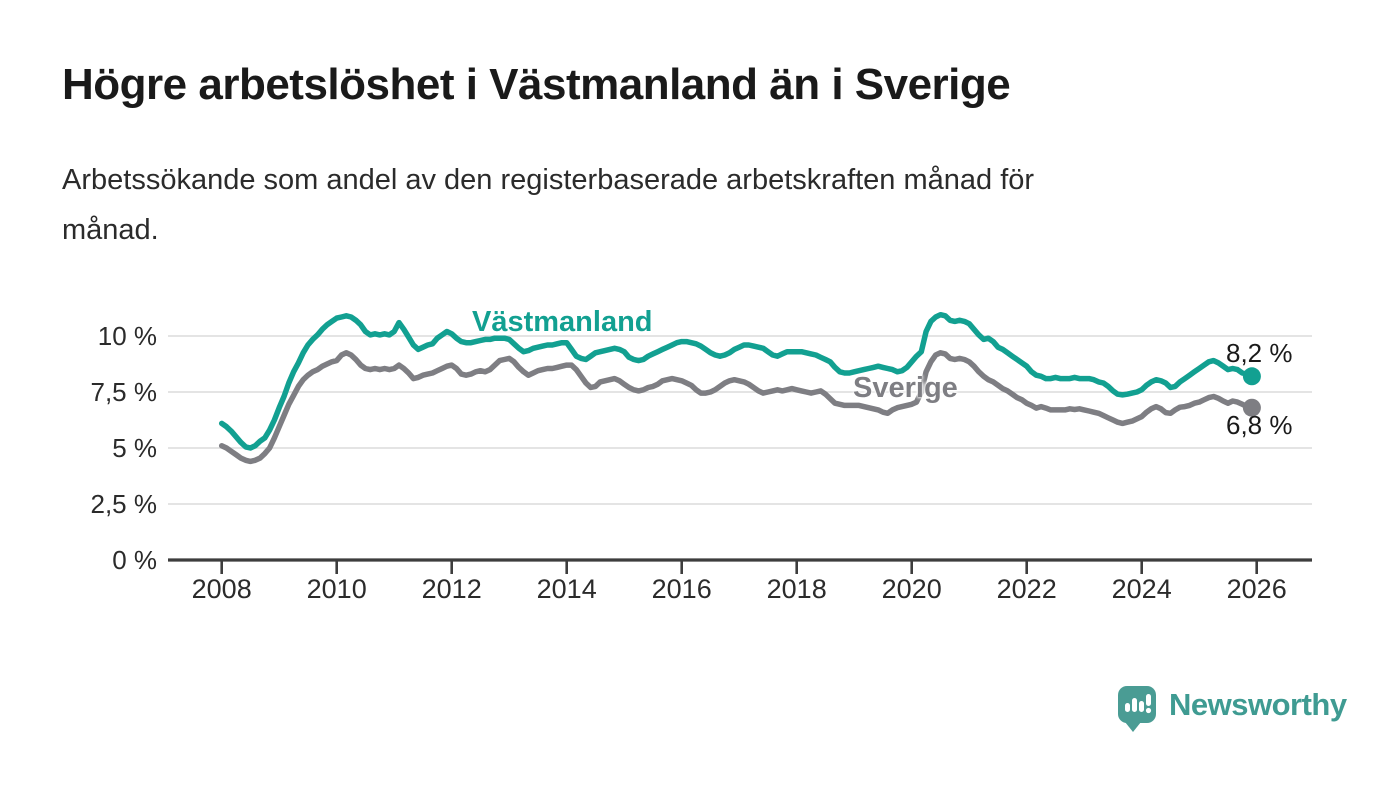  I want to click on x-tick-label: 2018, so click(796, 589).